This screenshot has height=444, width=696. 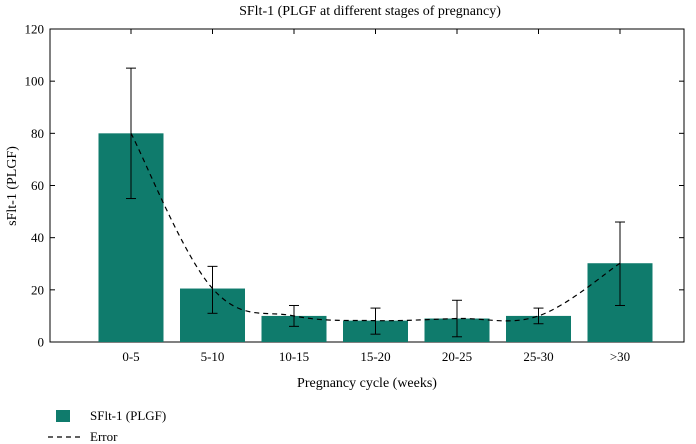 What do you see at coordinates (367, 383) in the screenshot?
I see `x-axis-title: Pregnancy cycle (weeks)` at bounding box center [367, 383].